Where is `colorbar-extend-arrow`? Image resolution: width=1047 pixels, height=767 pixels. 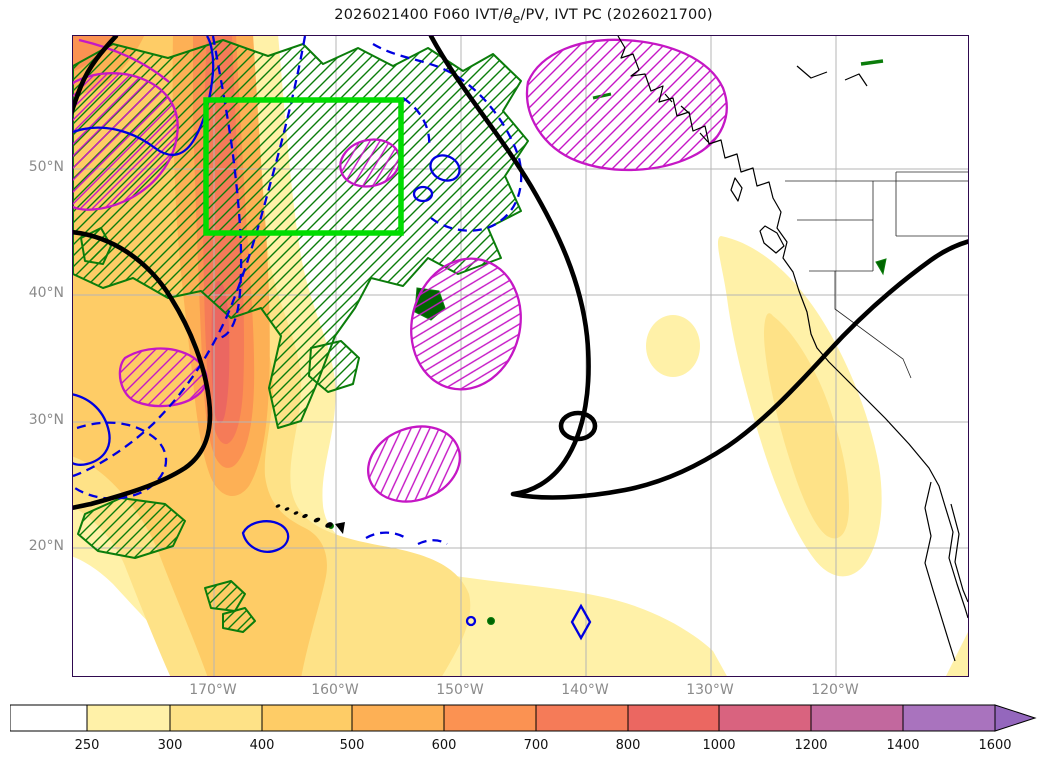 colorbar-extend-arrow is located at coordinates (1015, 718).